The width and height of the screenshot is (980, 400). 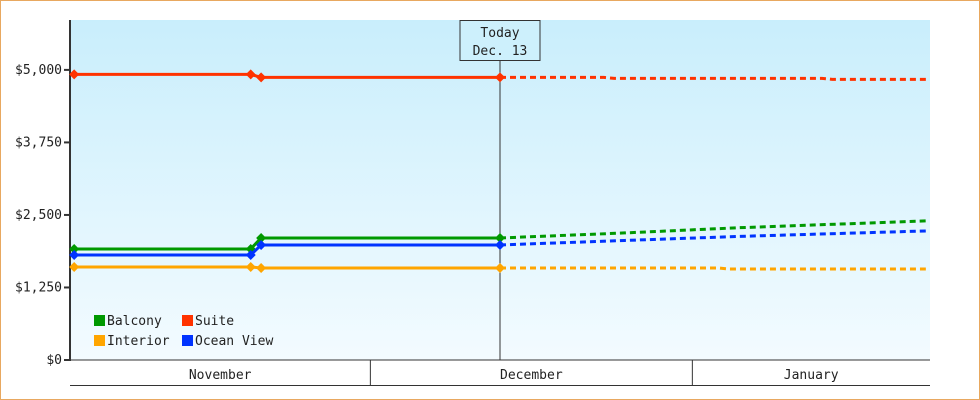 I want to click on interior-forecast-line, so click(x=713, y=268).